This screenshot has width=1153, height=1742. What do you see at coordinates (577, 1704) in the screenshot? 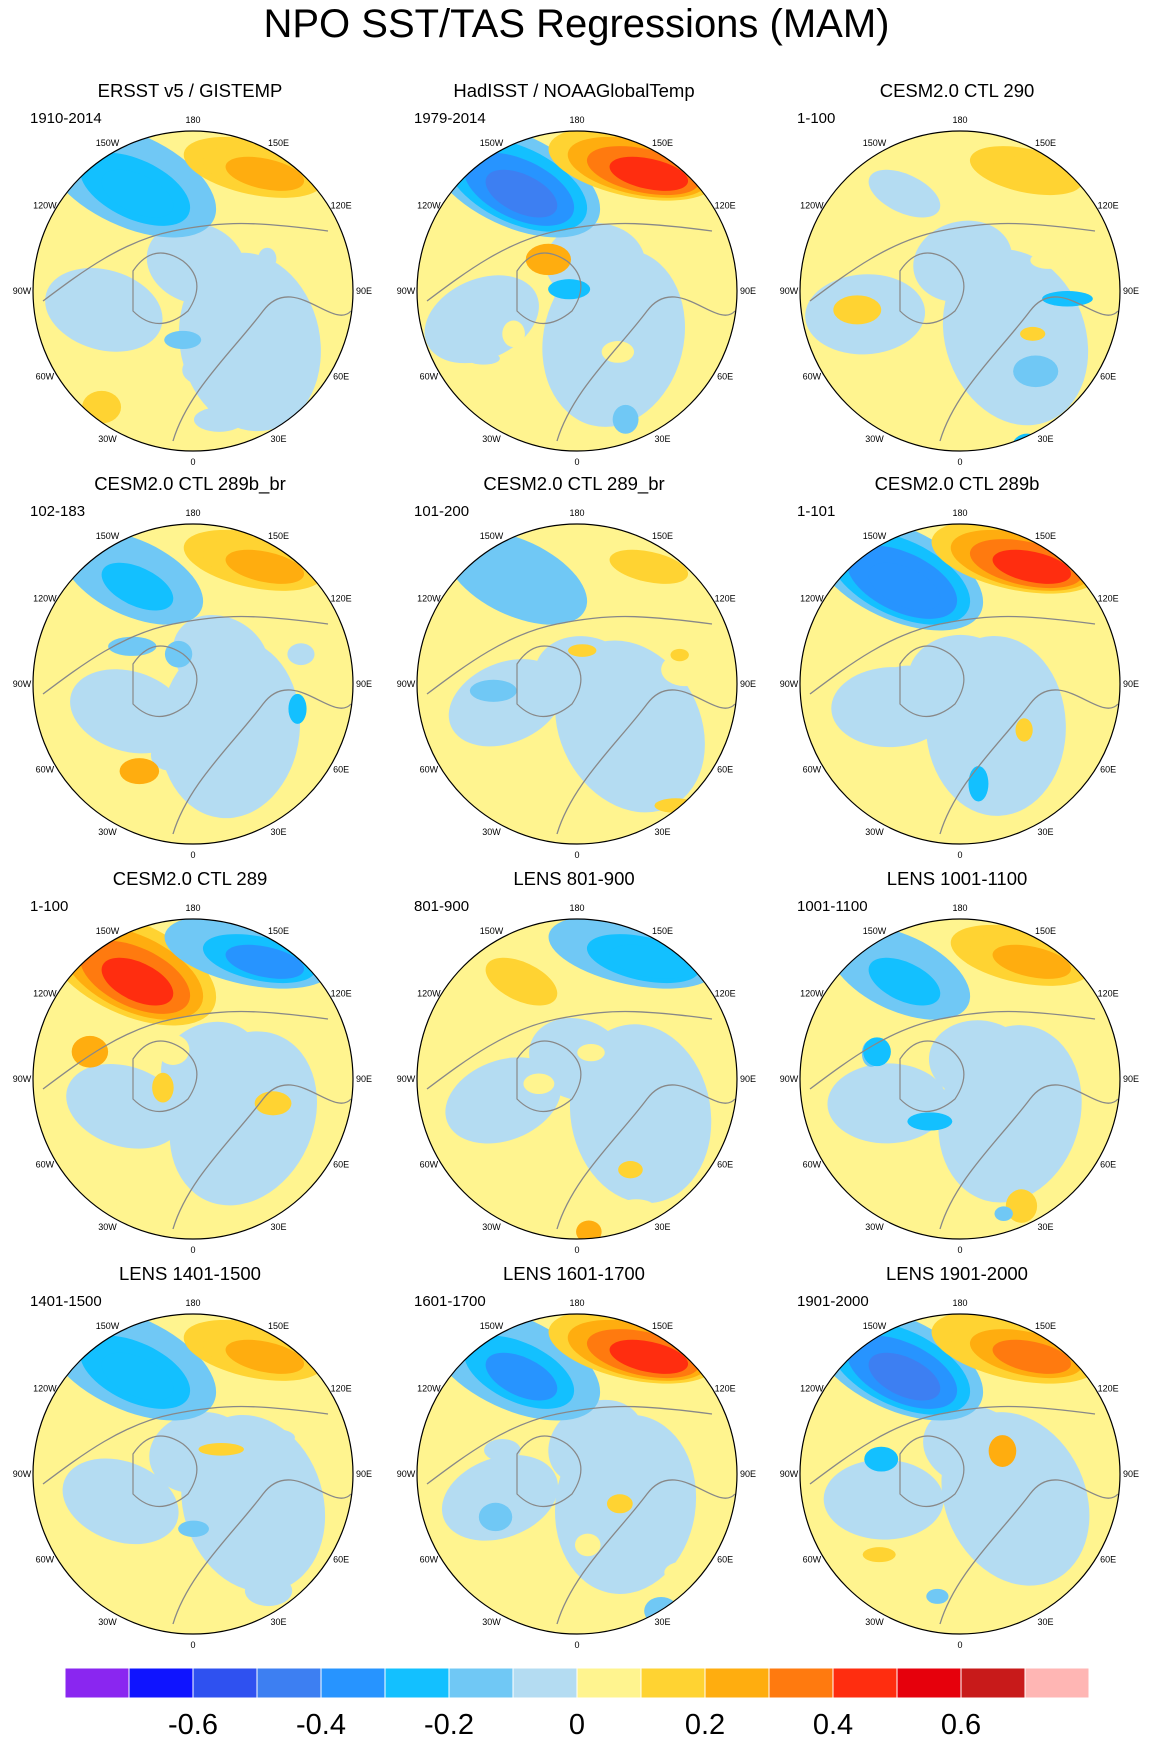
I see `colorbar: -0.6 -0.4 -0.2 0 0.2 0.4 0.6` at bounding box center [577, 1704].